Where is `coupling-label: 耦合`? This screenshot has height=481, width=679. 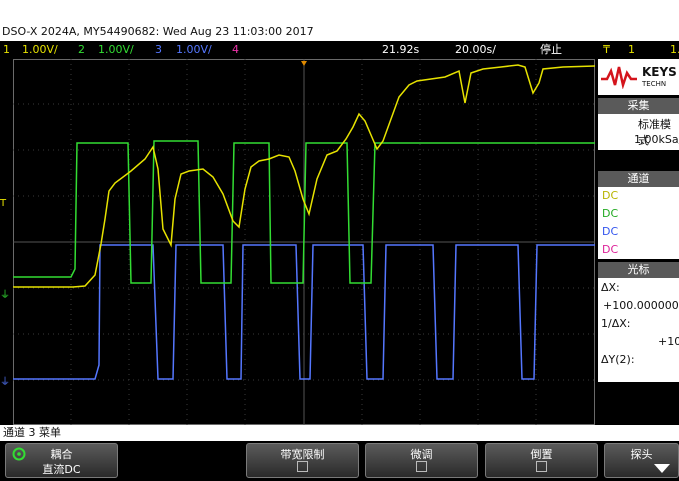
coupling-label: 耦合 is located at coordinates (61, 454).